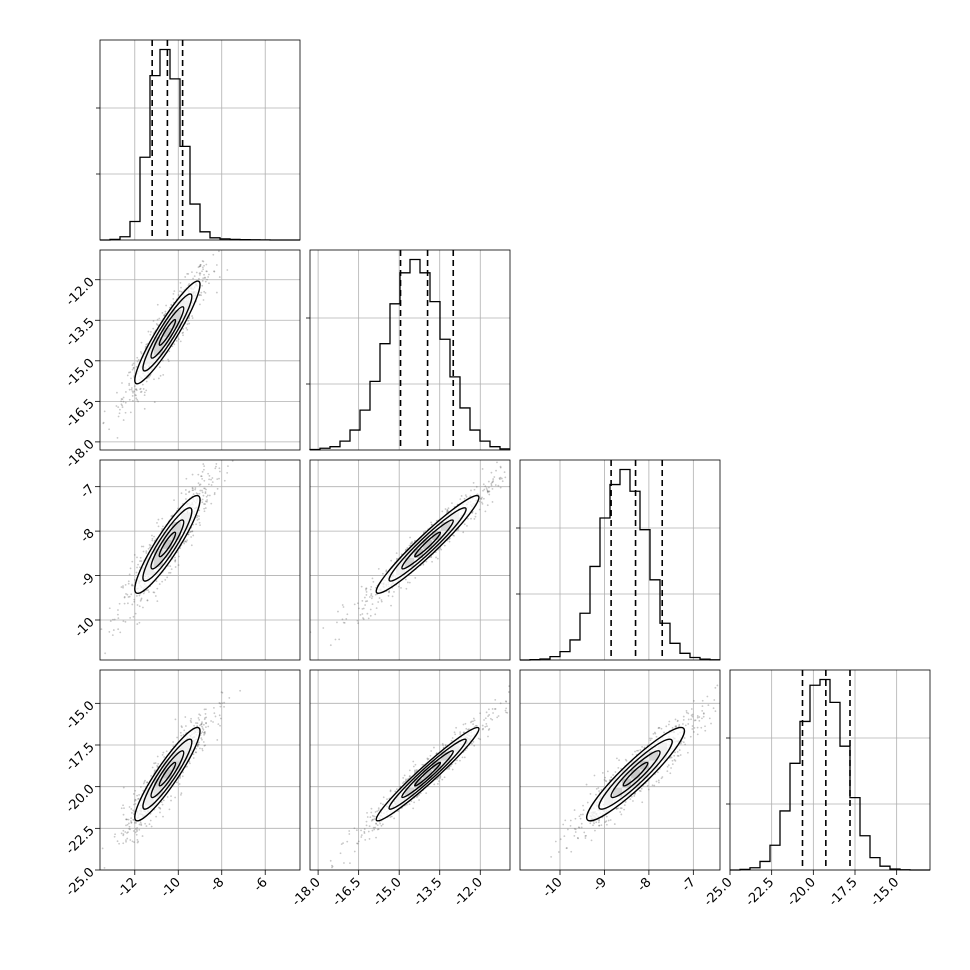 This screenshot has width=970, height=970. I want to click on xtick-label-3-0: -25.0, so click(718, 892).